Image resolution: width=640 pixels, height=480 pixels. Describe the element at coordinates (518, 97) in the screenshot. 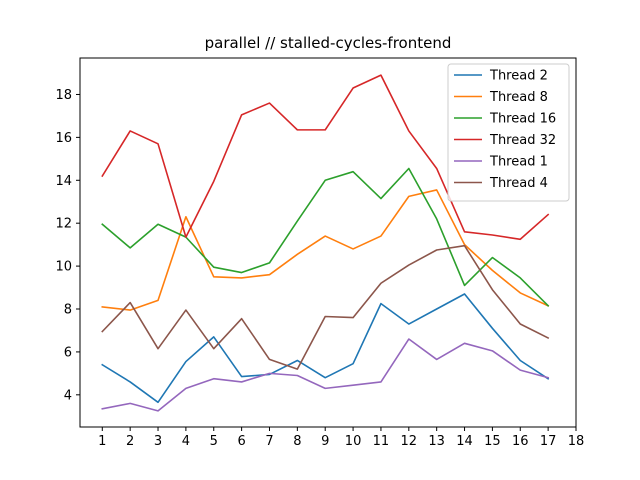

I see `legend-label: Thread 8` at that location.